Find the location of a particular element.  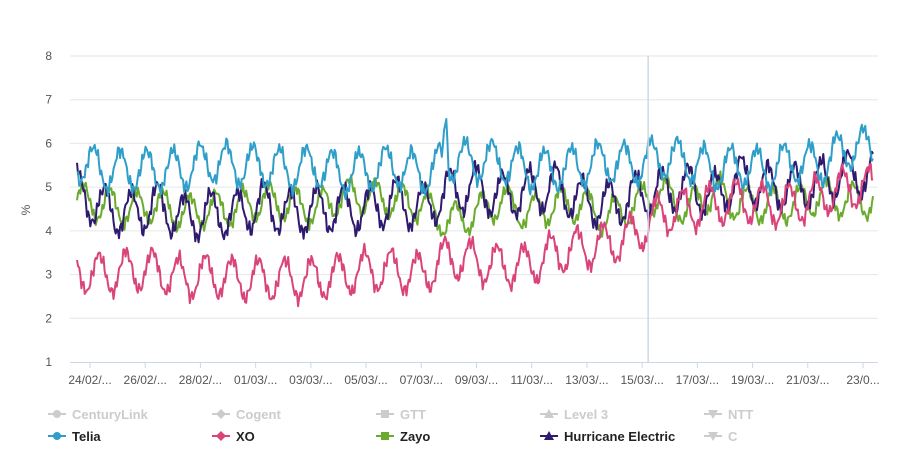

legend-label: NTT is located at coordinates (740, 414).